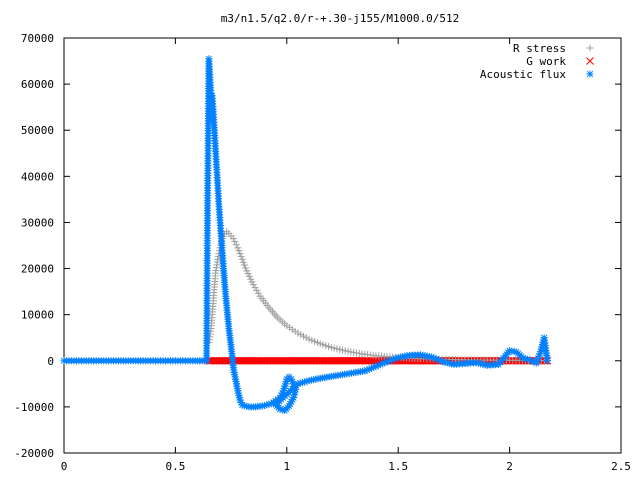 The image size is (640, 480). I want to click on y-tick-label: 50000, so click(37, 130).